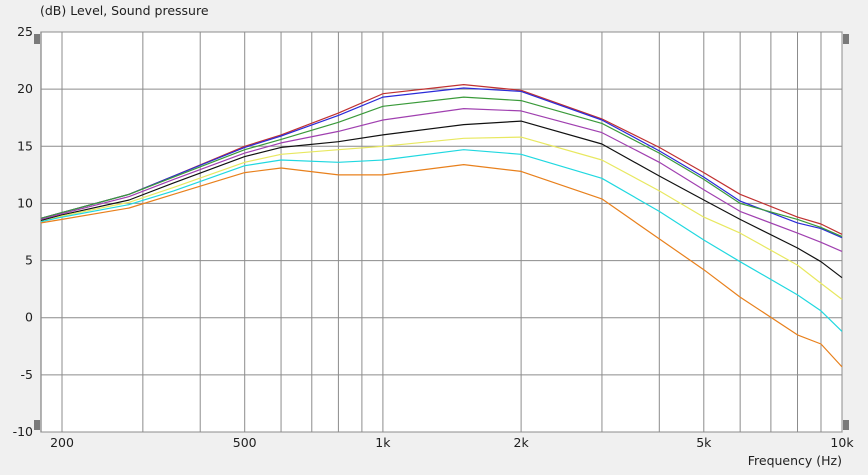 The image size is (868, 475). Describe the element at coordinates (25, 145) in the screenshot. I see `y-tick-label: 15` at that location.